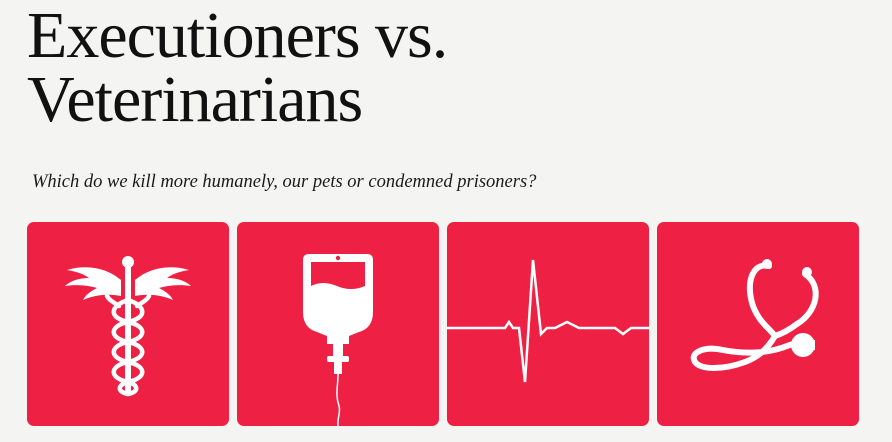 Image resolution: width=892 pixels, height=442 pixels. I want to click on heartbeat-icon, so click(548, 324).